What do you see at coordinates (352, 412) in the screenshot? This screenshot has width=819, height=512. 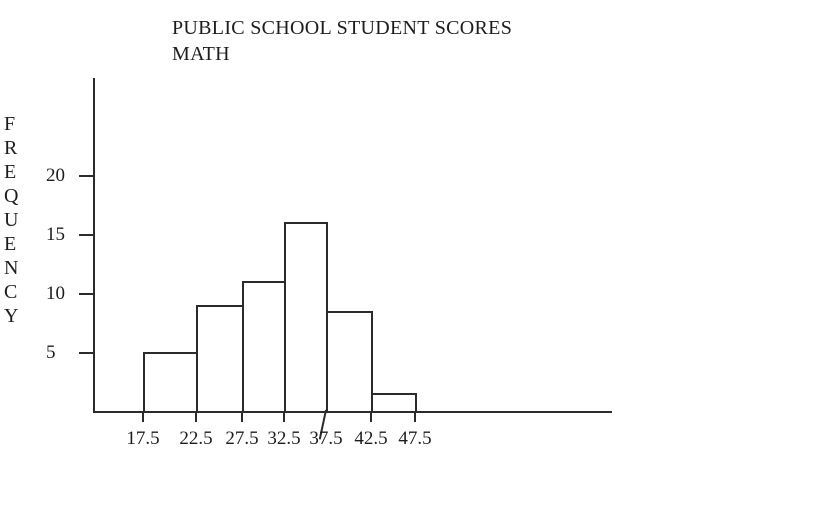 I see `x-axis-line` at bounding box center [352, 412].